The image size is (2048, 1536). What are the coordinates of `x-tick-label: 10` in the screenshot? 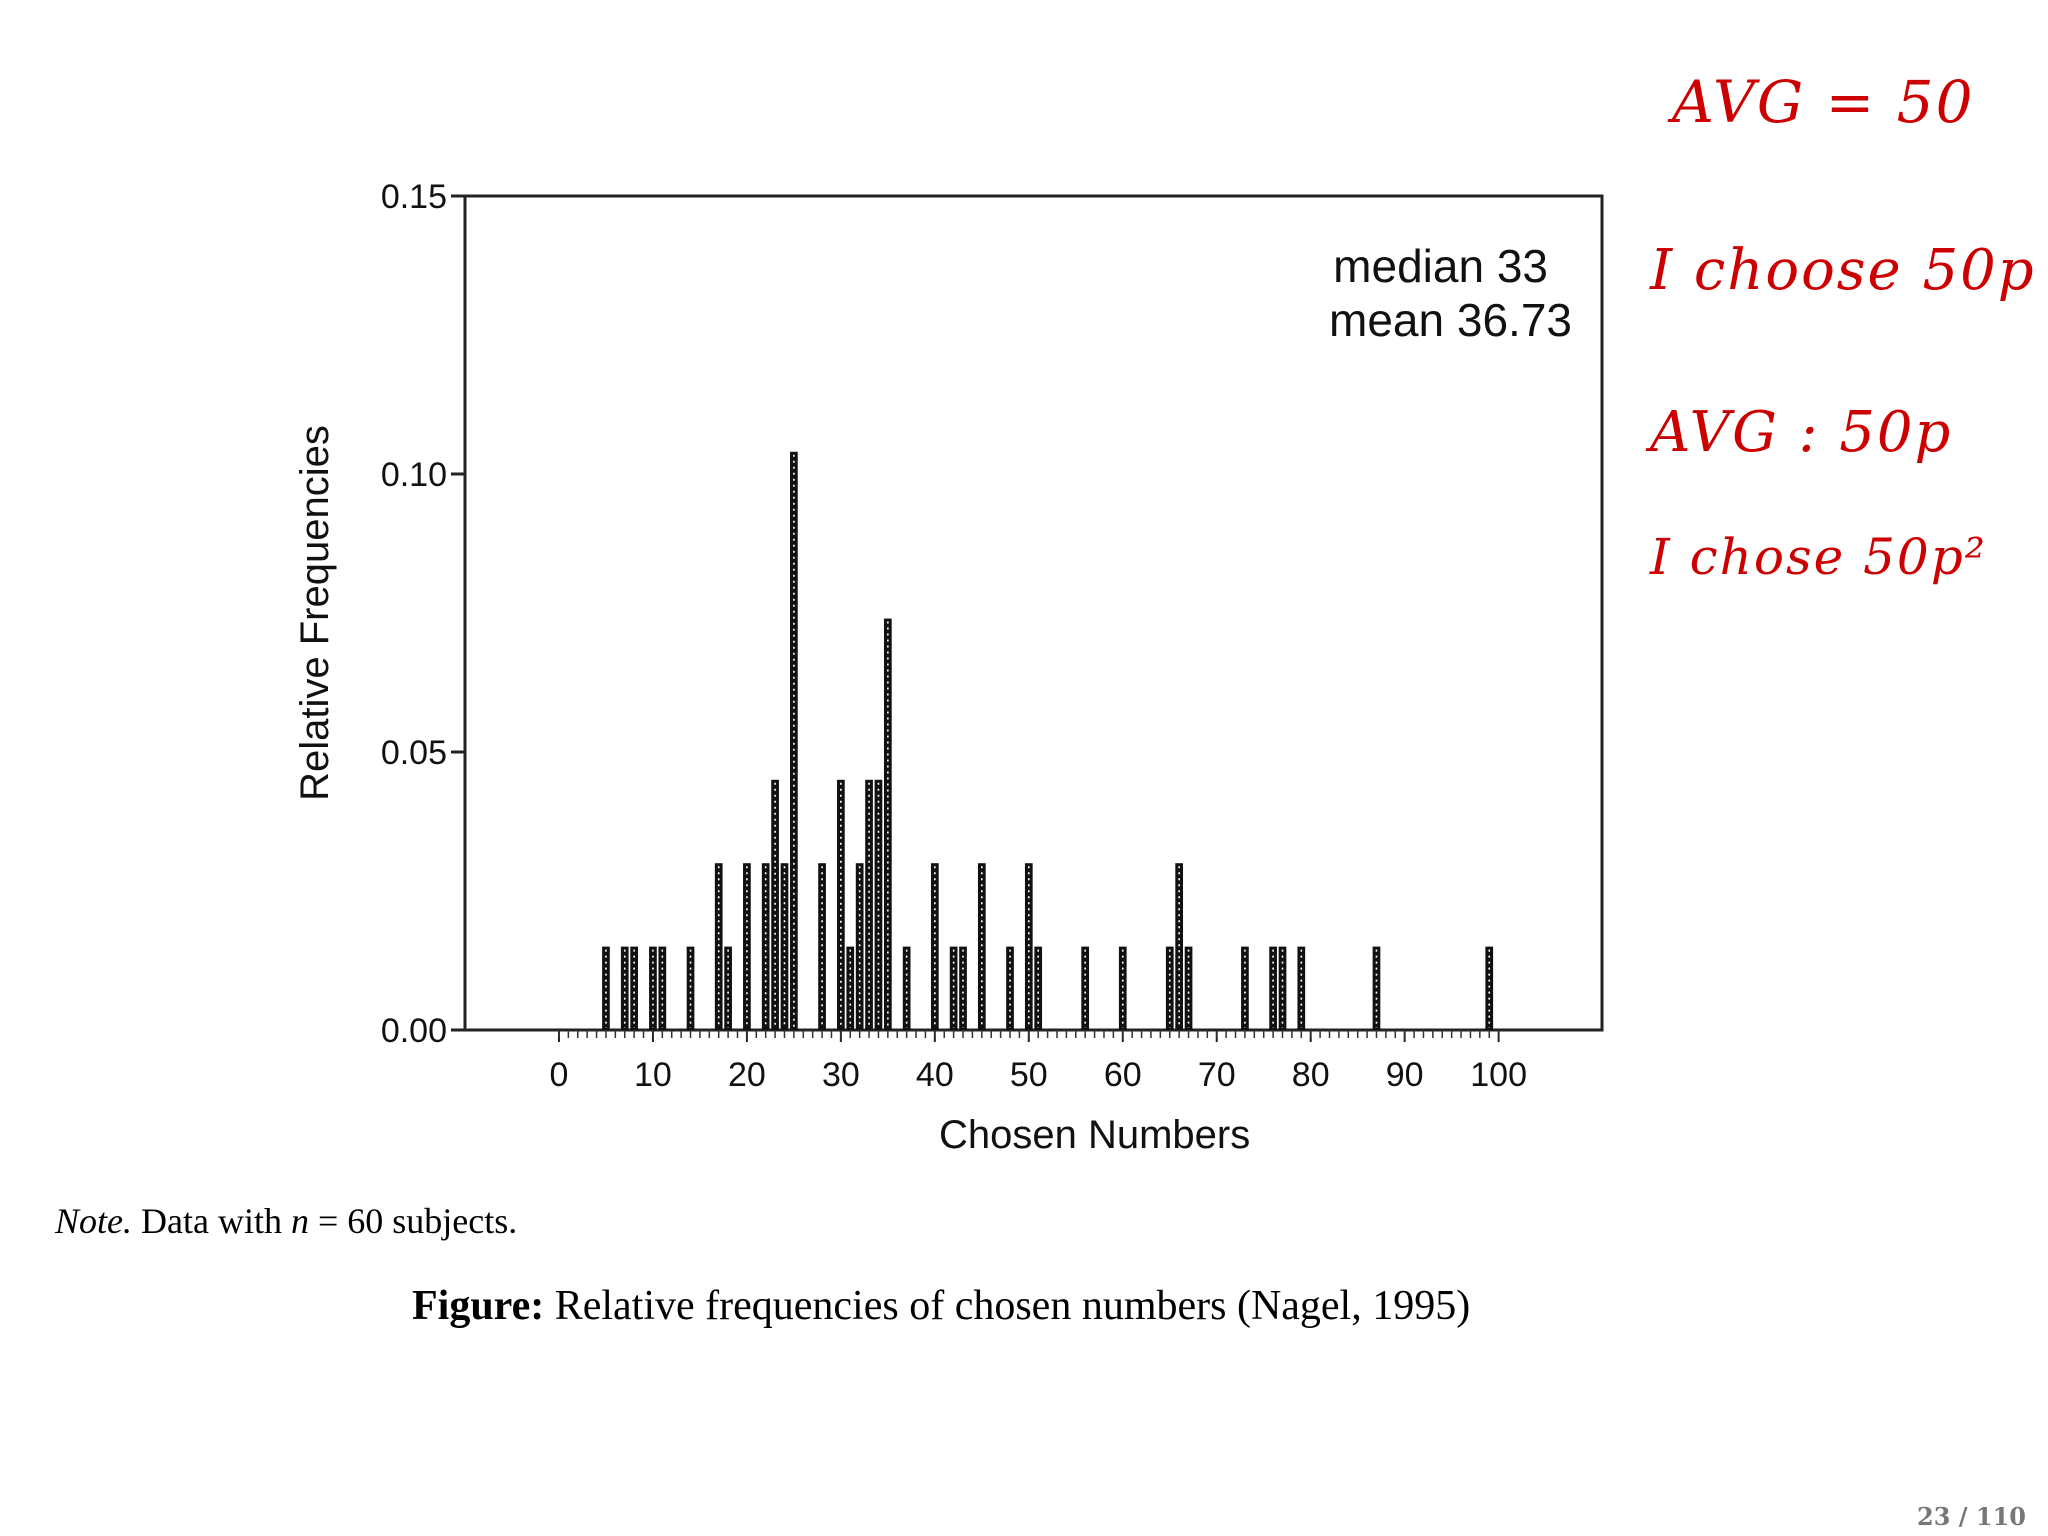 It's located at (653, 1075).